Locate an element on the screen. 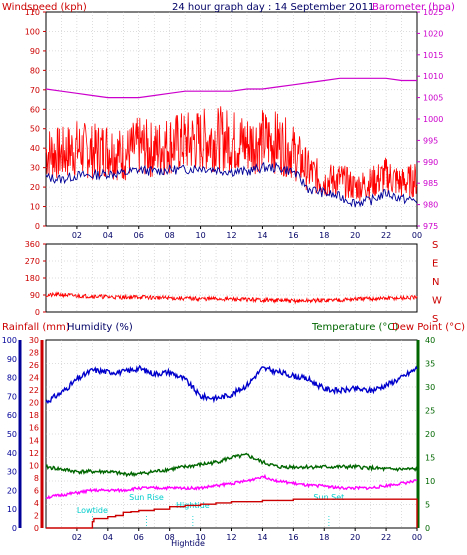 This screenshot has height=555, width=467. temperature-tick-label: 35 is located at coordinates (430, 364).